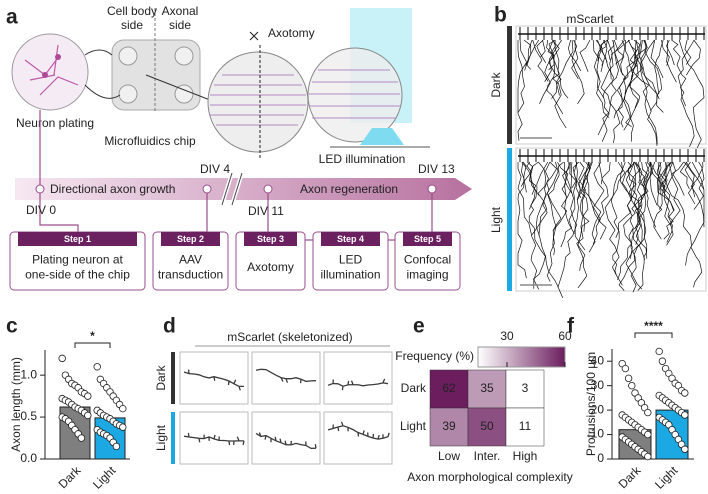  Describe the element at coordinates (427, 260) in the screenshot. I see `step-text: Confocal` at that location.